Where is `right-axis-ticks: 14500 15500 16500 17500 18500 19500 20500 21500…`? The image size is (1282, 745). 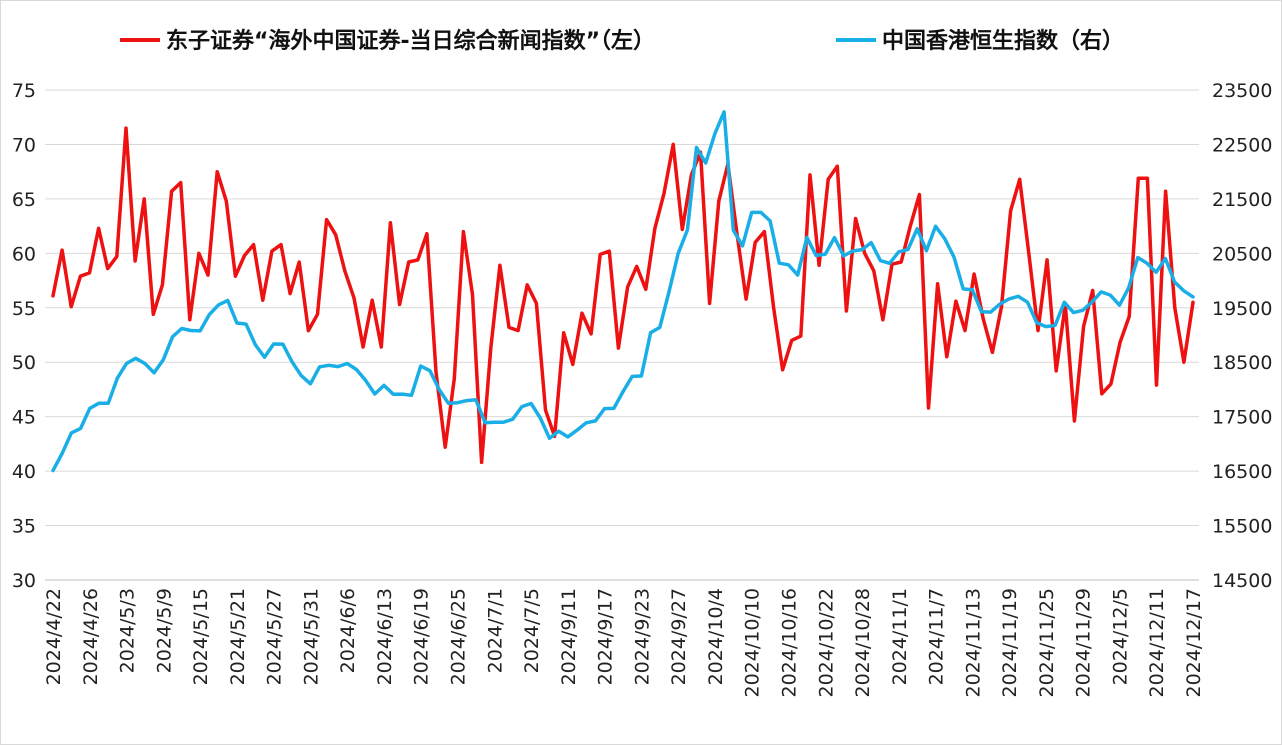
right-axis-ticks: 14500 15500 16500 17500 18500 19500 20500 21500… is located at coordinates (1242, 336).